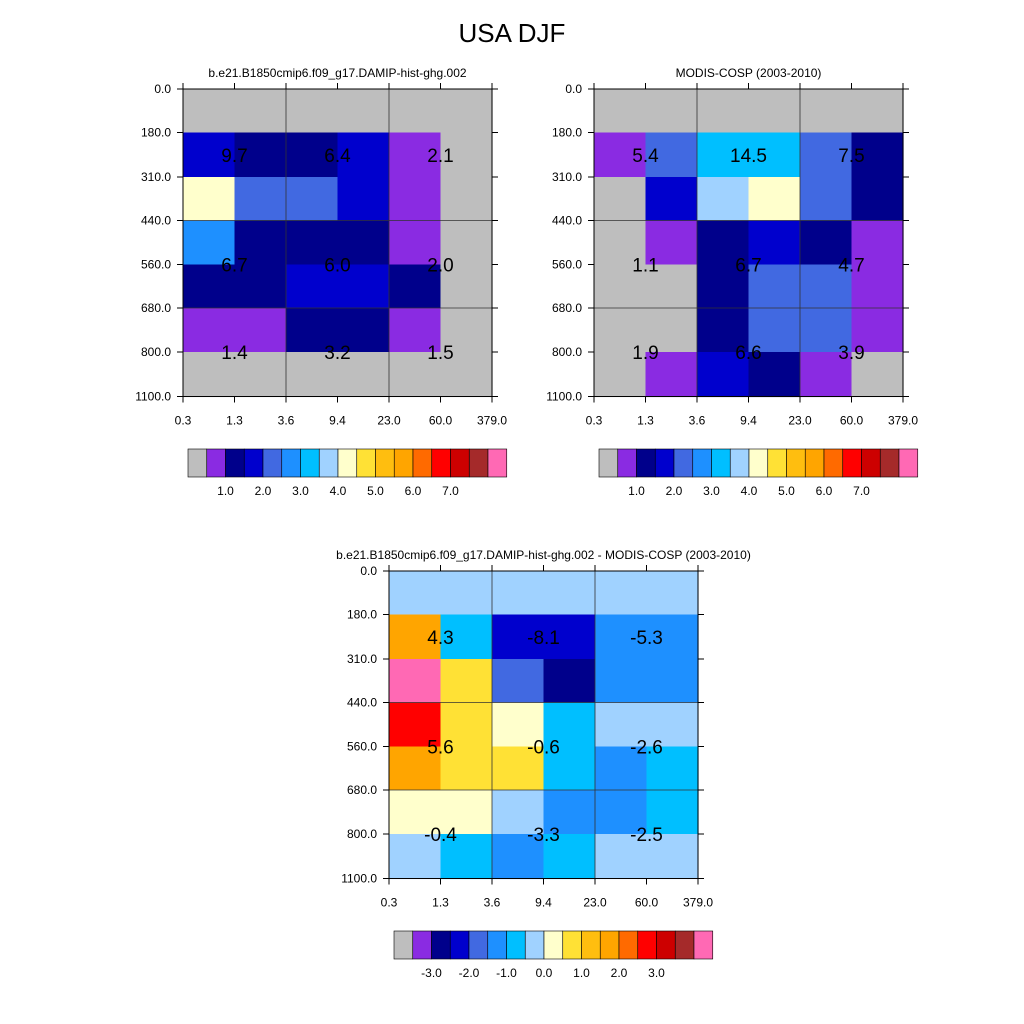 Image resolution: width=1024 pixels, height=1024 pixels. Describe the element at coordinates (362, 790) in the screenshot. I see `y-tick-label: 680.0` at that location.